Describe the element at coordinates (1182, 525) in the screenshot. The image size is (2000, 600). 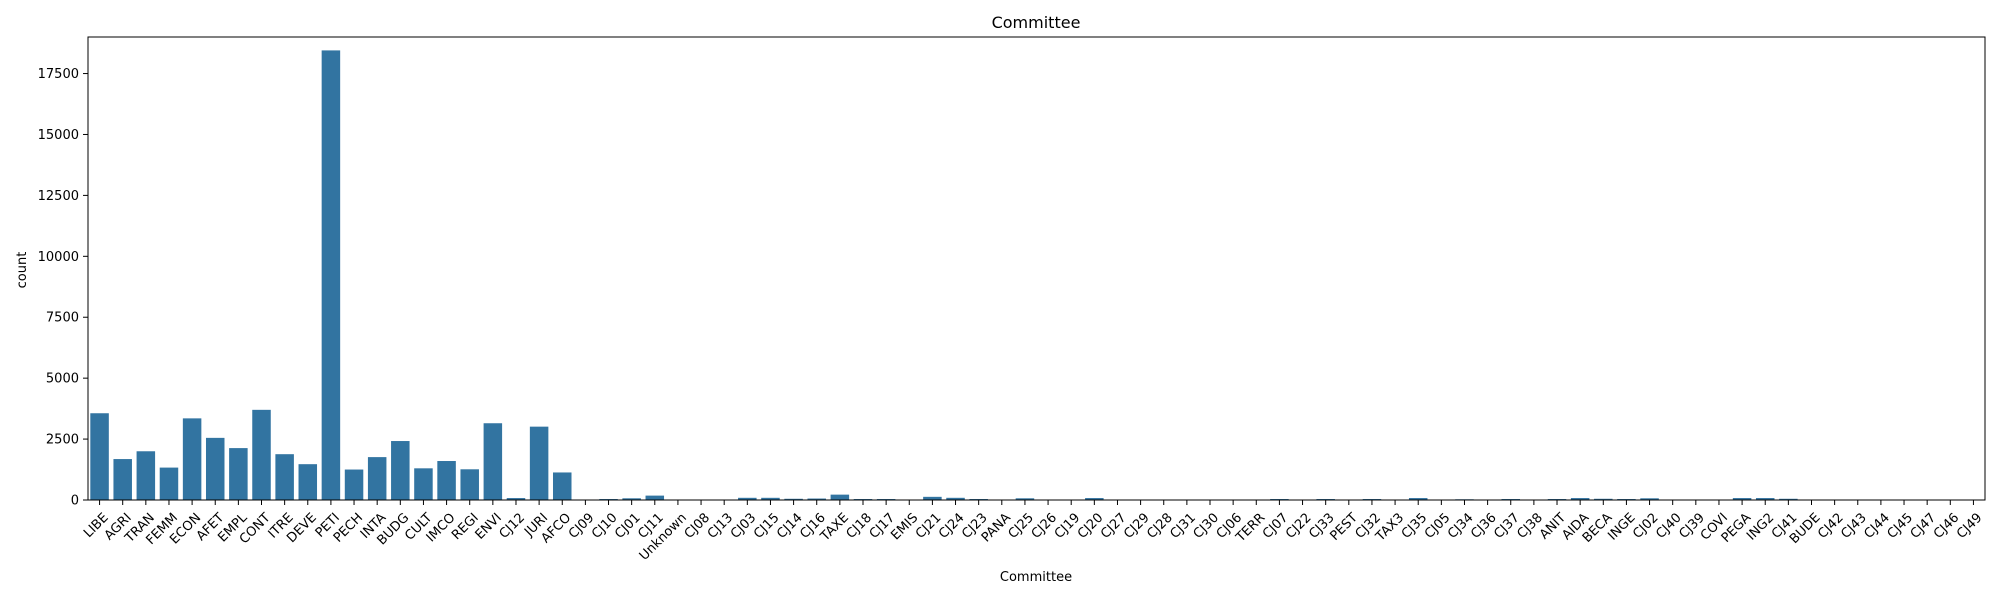
I see `x-tick-label-cj31: CJ31` at that location.